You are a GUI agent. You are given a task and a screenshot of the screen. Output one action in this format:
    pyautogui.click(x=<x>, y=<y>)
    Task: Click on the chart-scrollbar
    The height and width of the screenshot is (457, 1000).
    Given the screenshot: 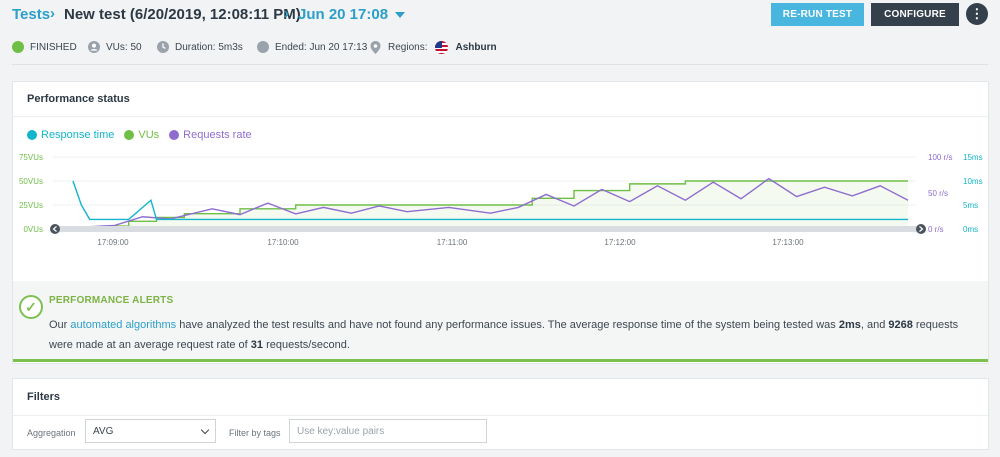 What is the action you would take?
    pyautogui.click(x=488, y=229)
    